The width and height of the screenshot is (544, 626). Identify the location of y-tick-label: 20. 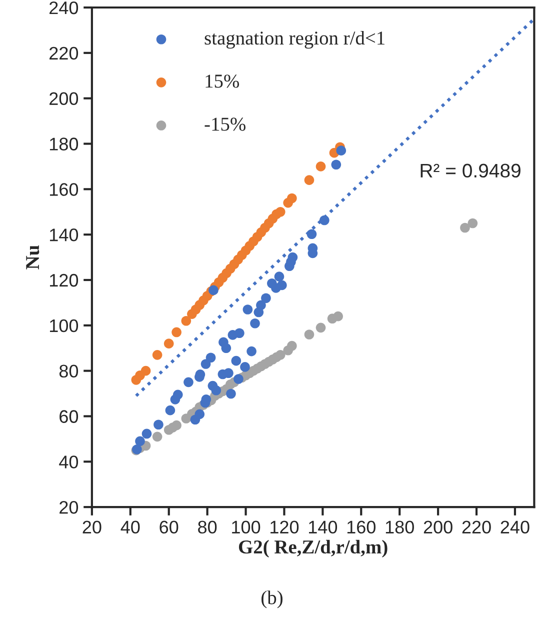
(69, 507).